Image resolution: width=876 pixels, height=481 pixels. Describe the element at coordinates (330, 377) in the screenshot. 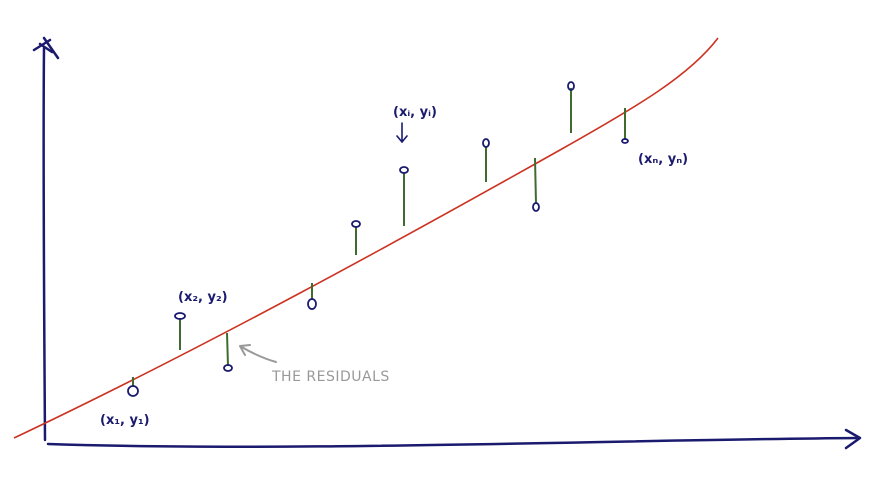

I see `residuals-label: THE RESIDUALS` at that location.